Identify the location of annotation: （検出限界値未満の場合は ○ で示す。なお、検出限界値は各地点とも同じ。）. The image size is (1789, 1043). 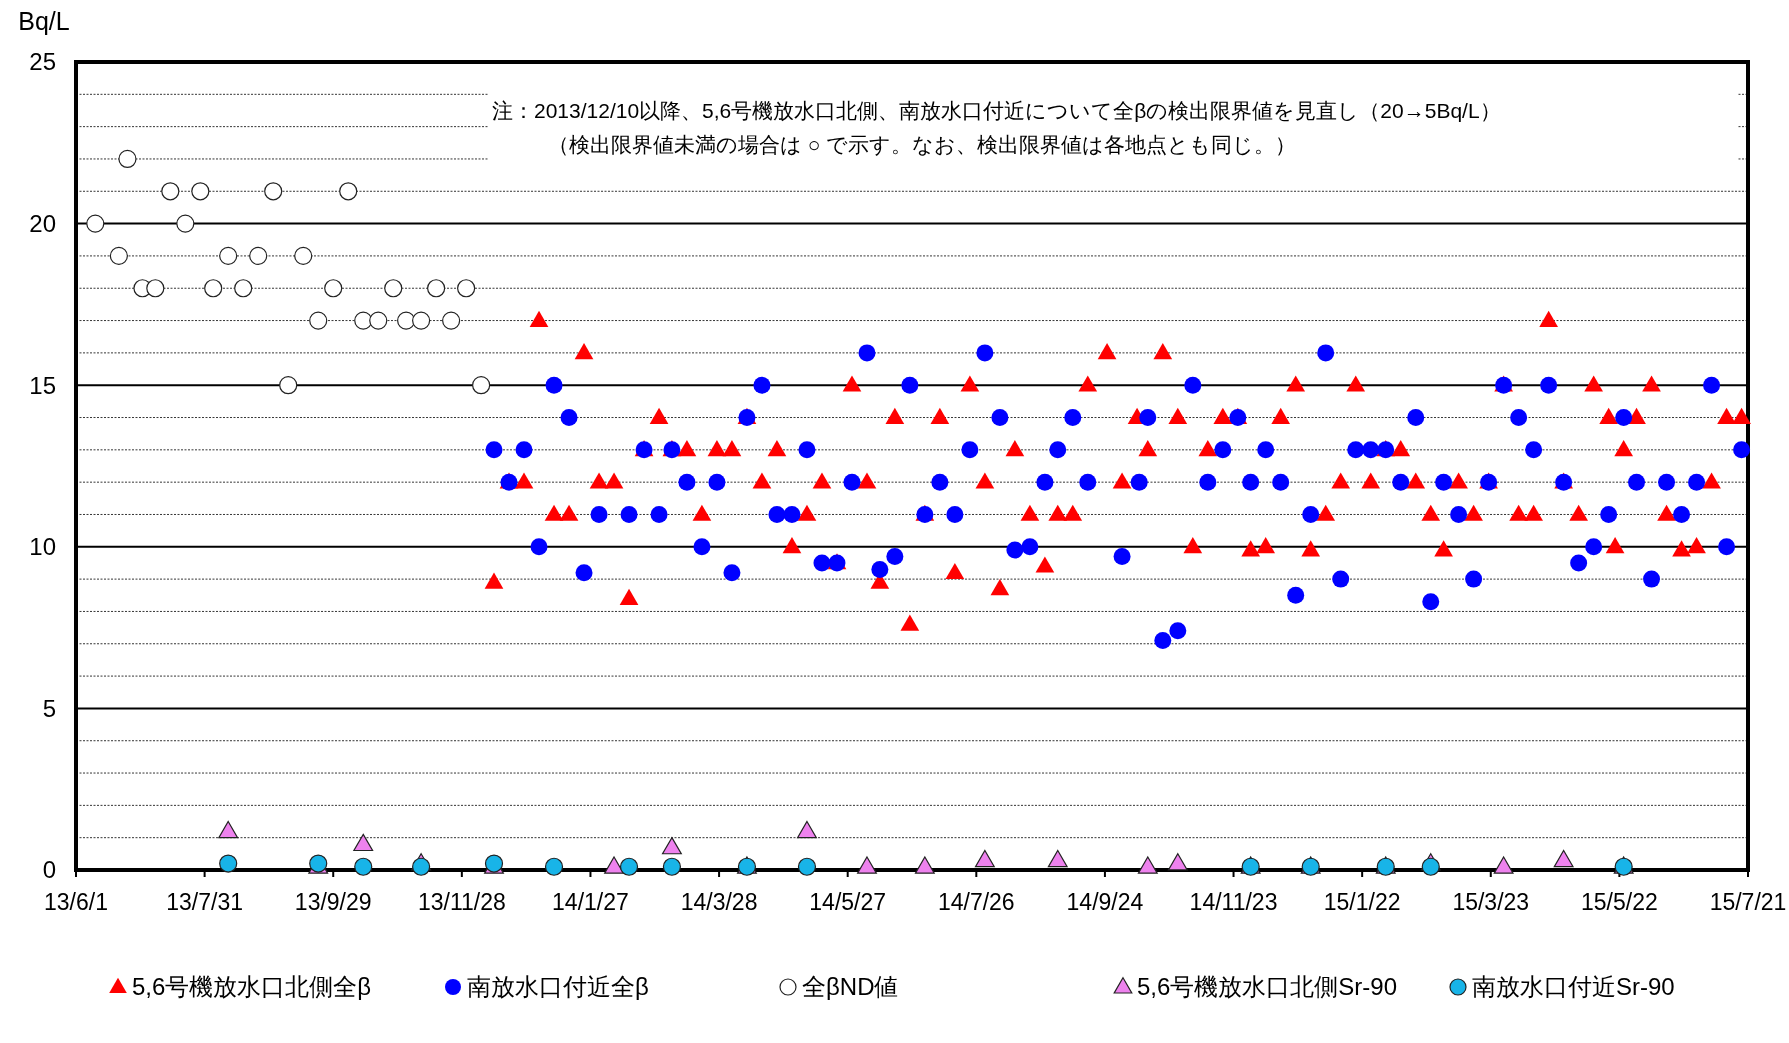
(922, 144).